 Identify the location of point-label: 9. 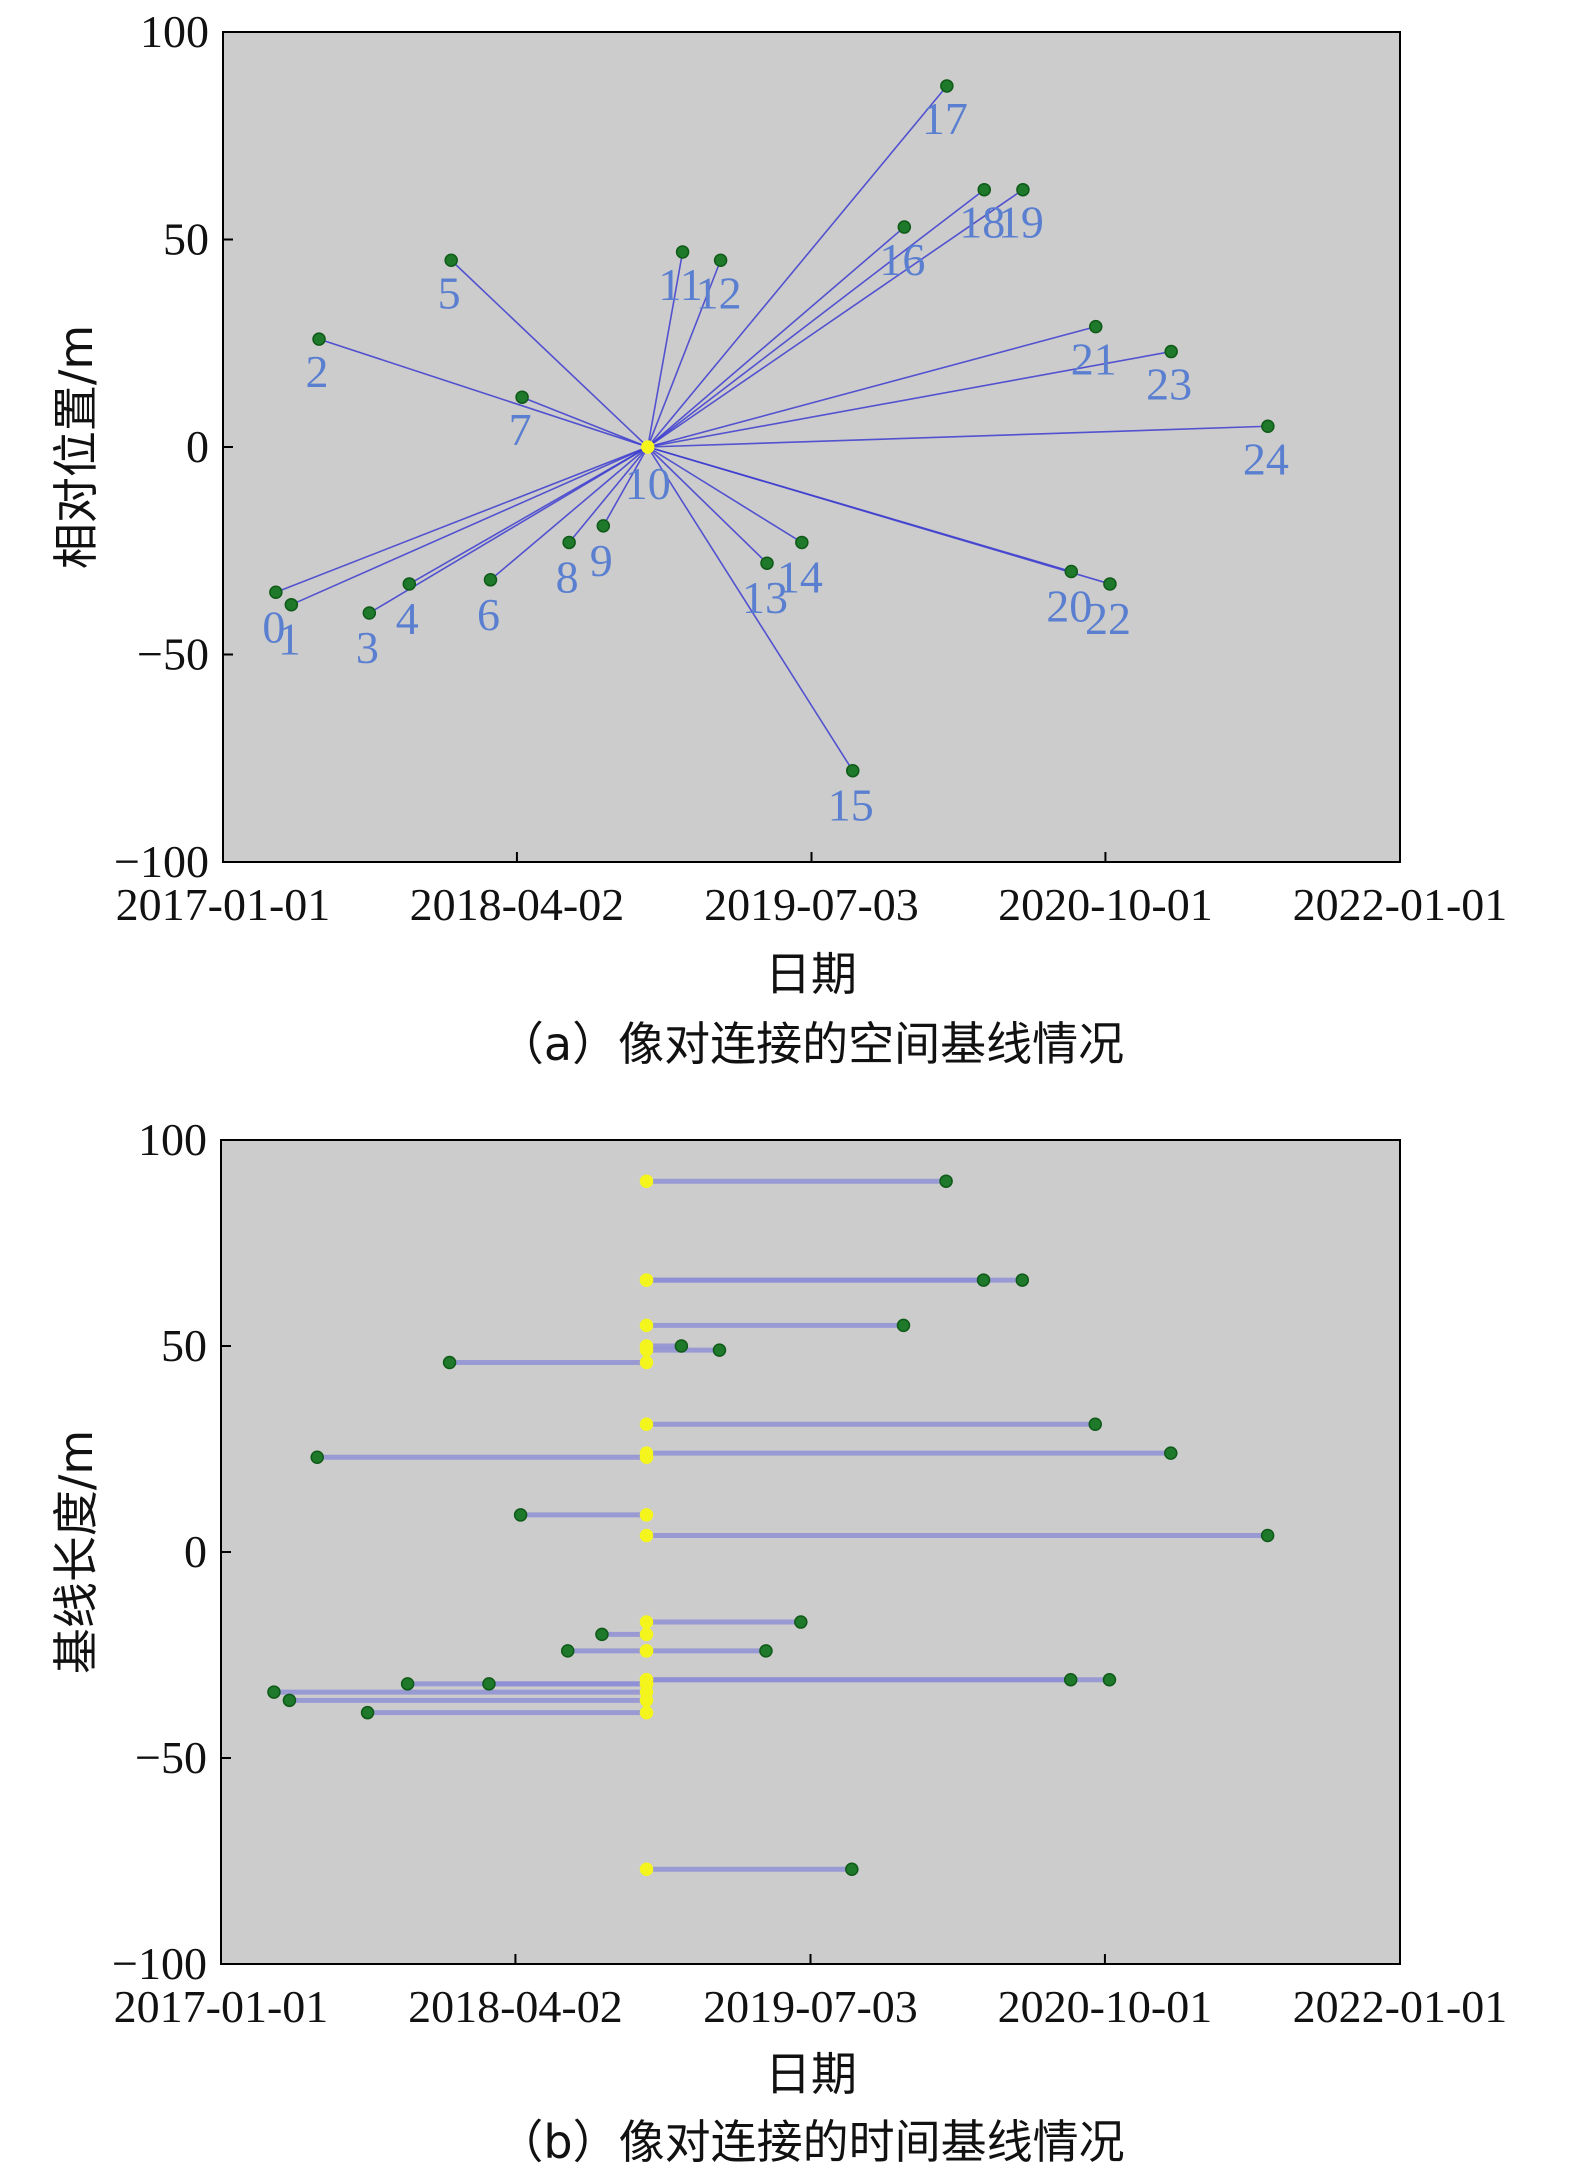
(601, 560).